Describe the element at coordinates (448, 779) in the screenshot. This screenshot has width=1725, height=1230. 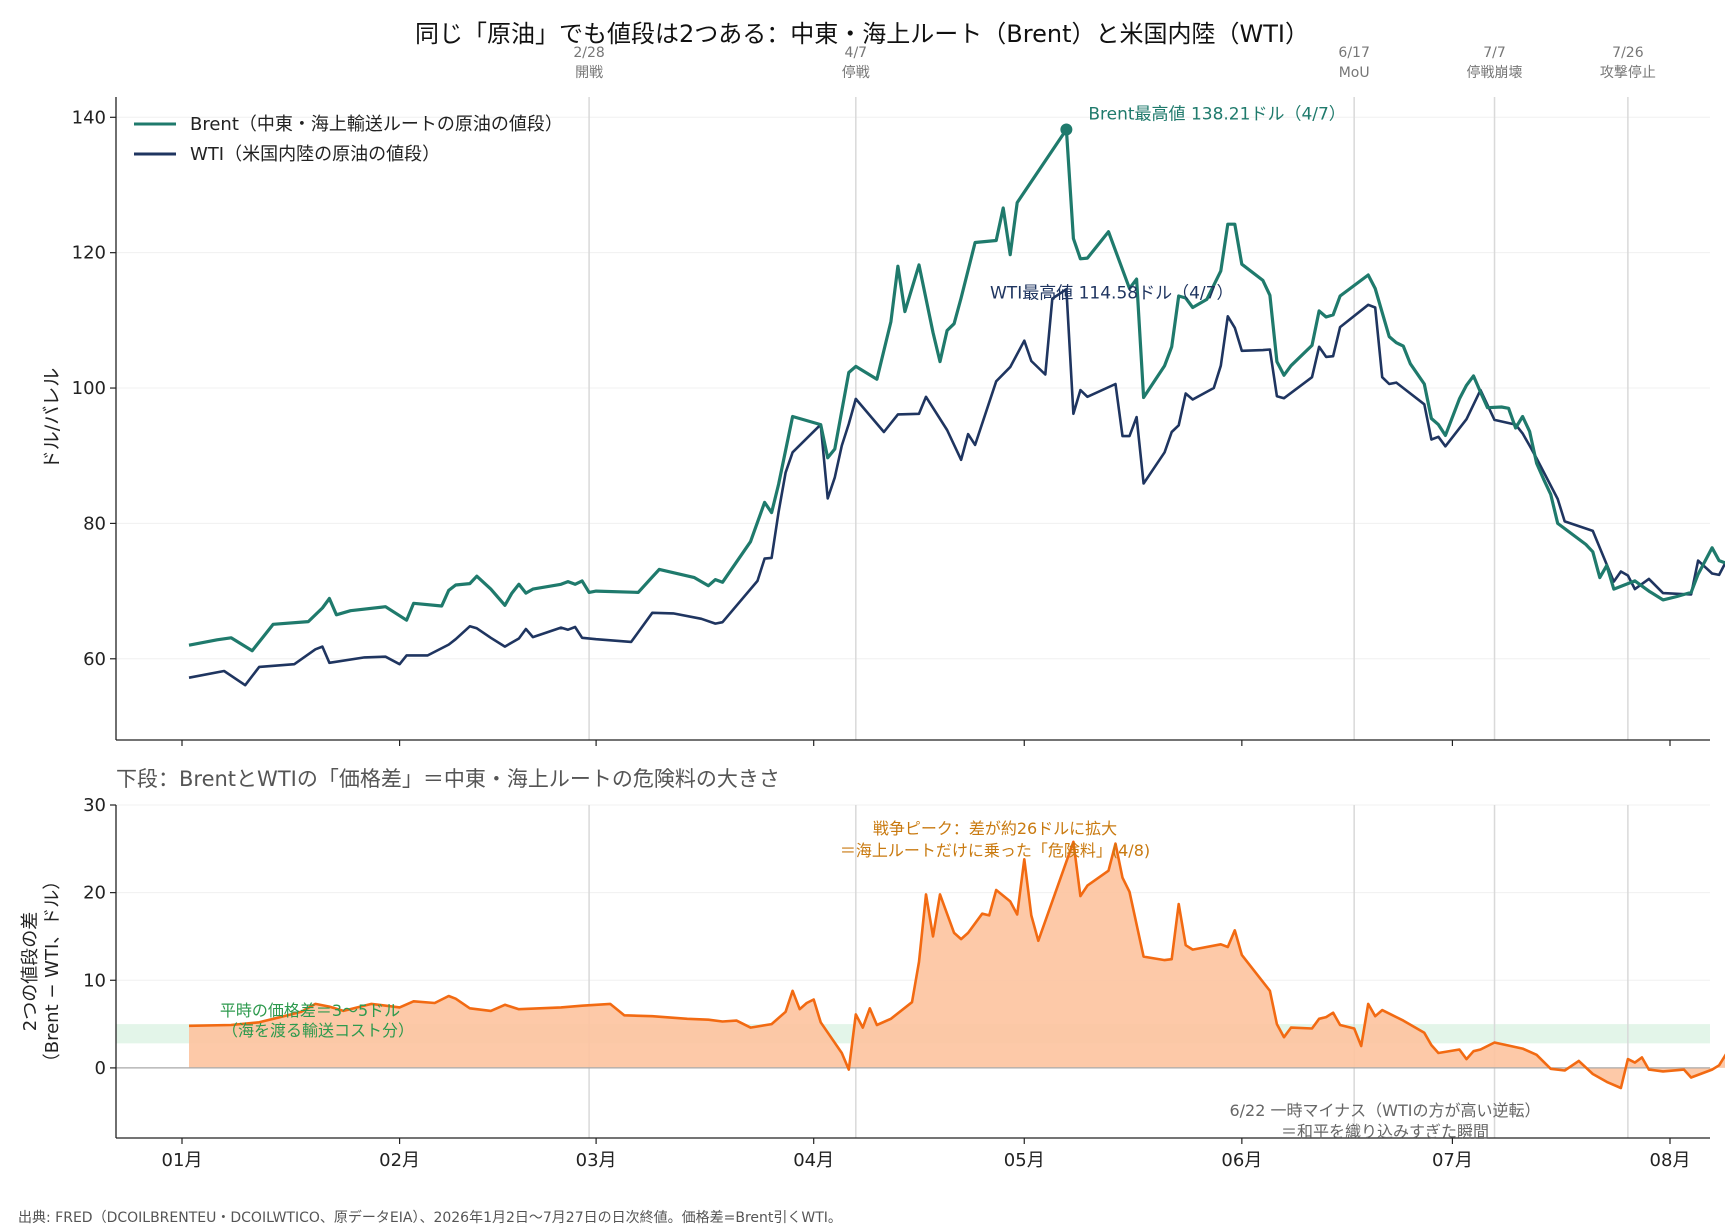
I see `bottom-panel-title: 下段：BrentとWTIの「価格差」＝中東・海上ルートの危険料の大きさ` at that location.